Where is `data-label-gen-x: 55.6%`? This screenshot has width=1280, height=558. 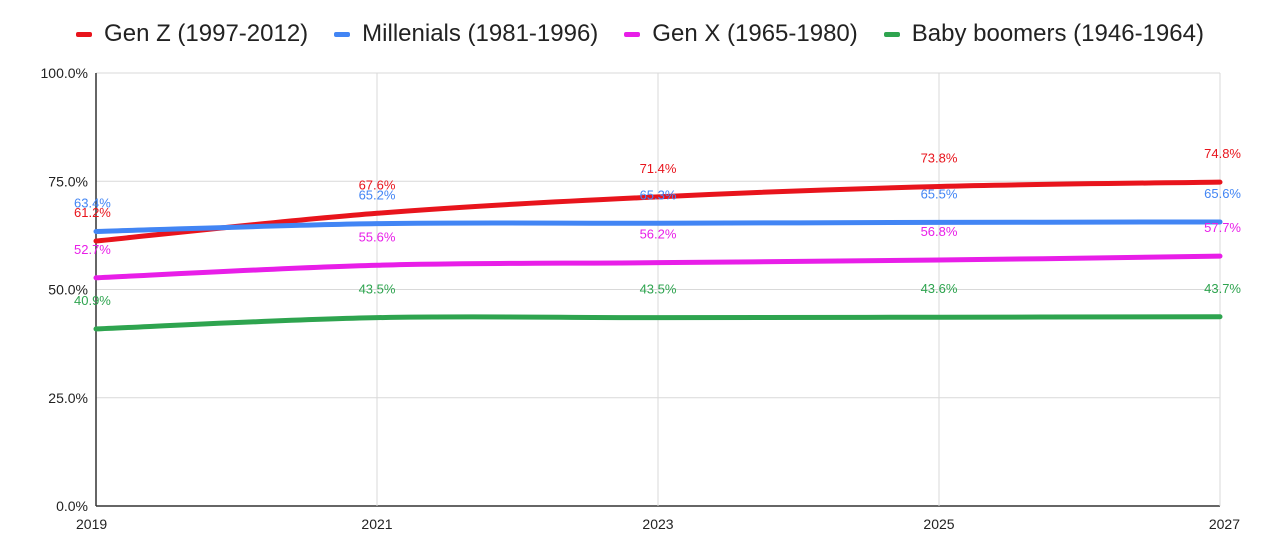 data-label-gen-x: 55.6% is located at coordinates (377, 236).